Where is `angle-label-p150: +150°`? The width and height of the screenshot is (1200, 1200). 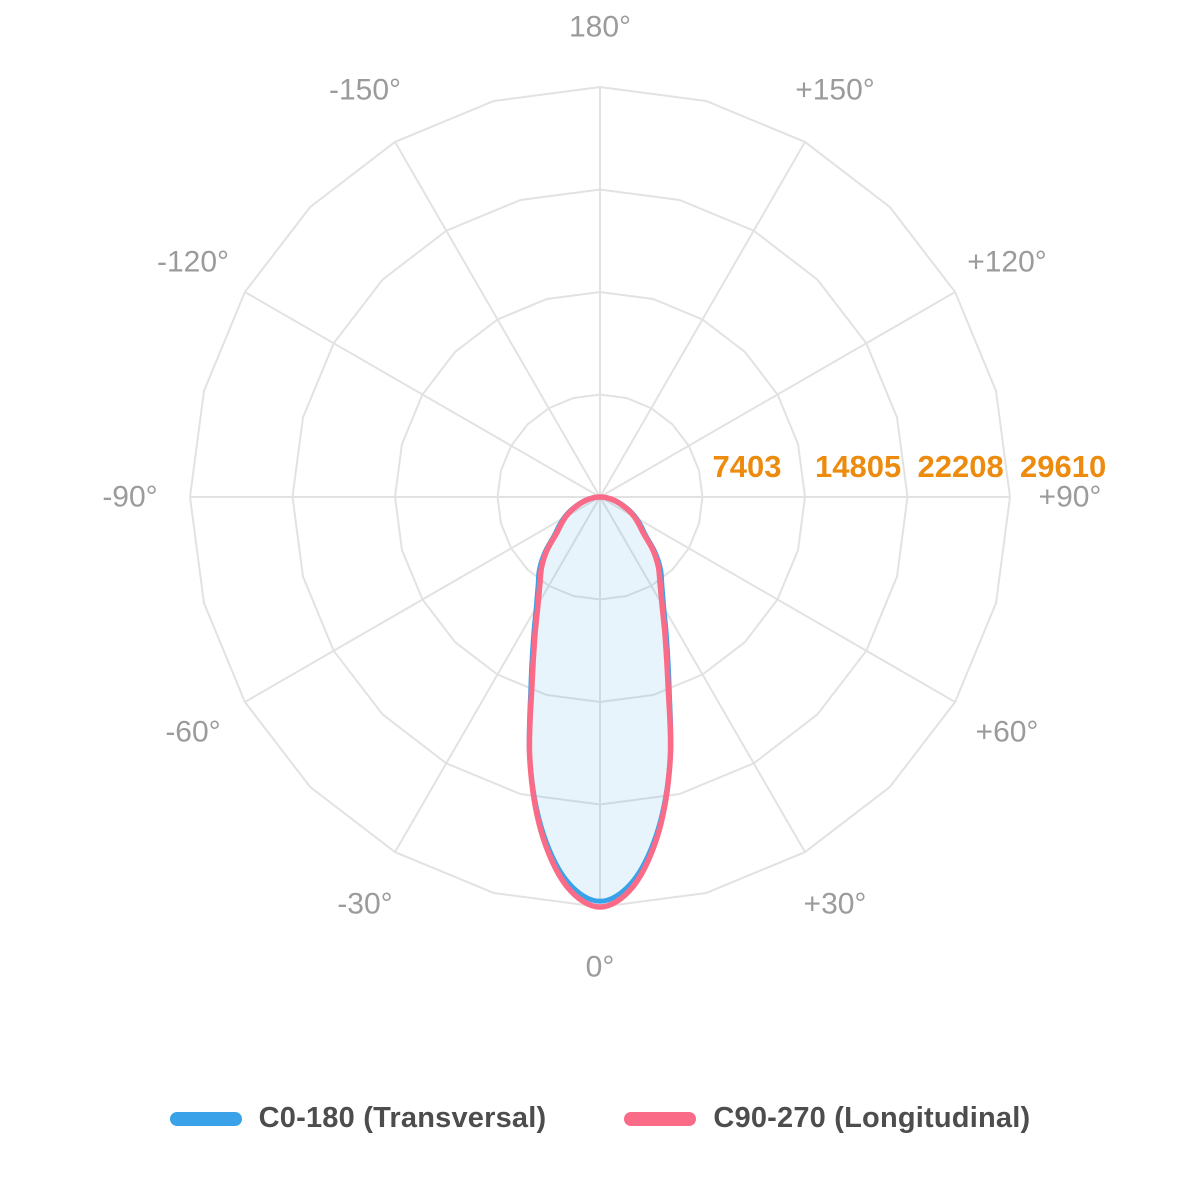
angle-label-p150: +150° is located at coordinates (835, 90).